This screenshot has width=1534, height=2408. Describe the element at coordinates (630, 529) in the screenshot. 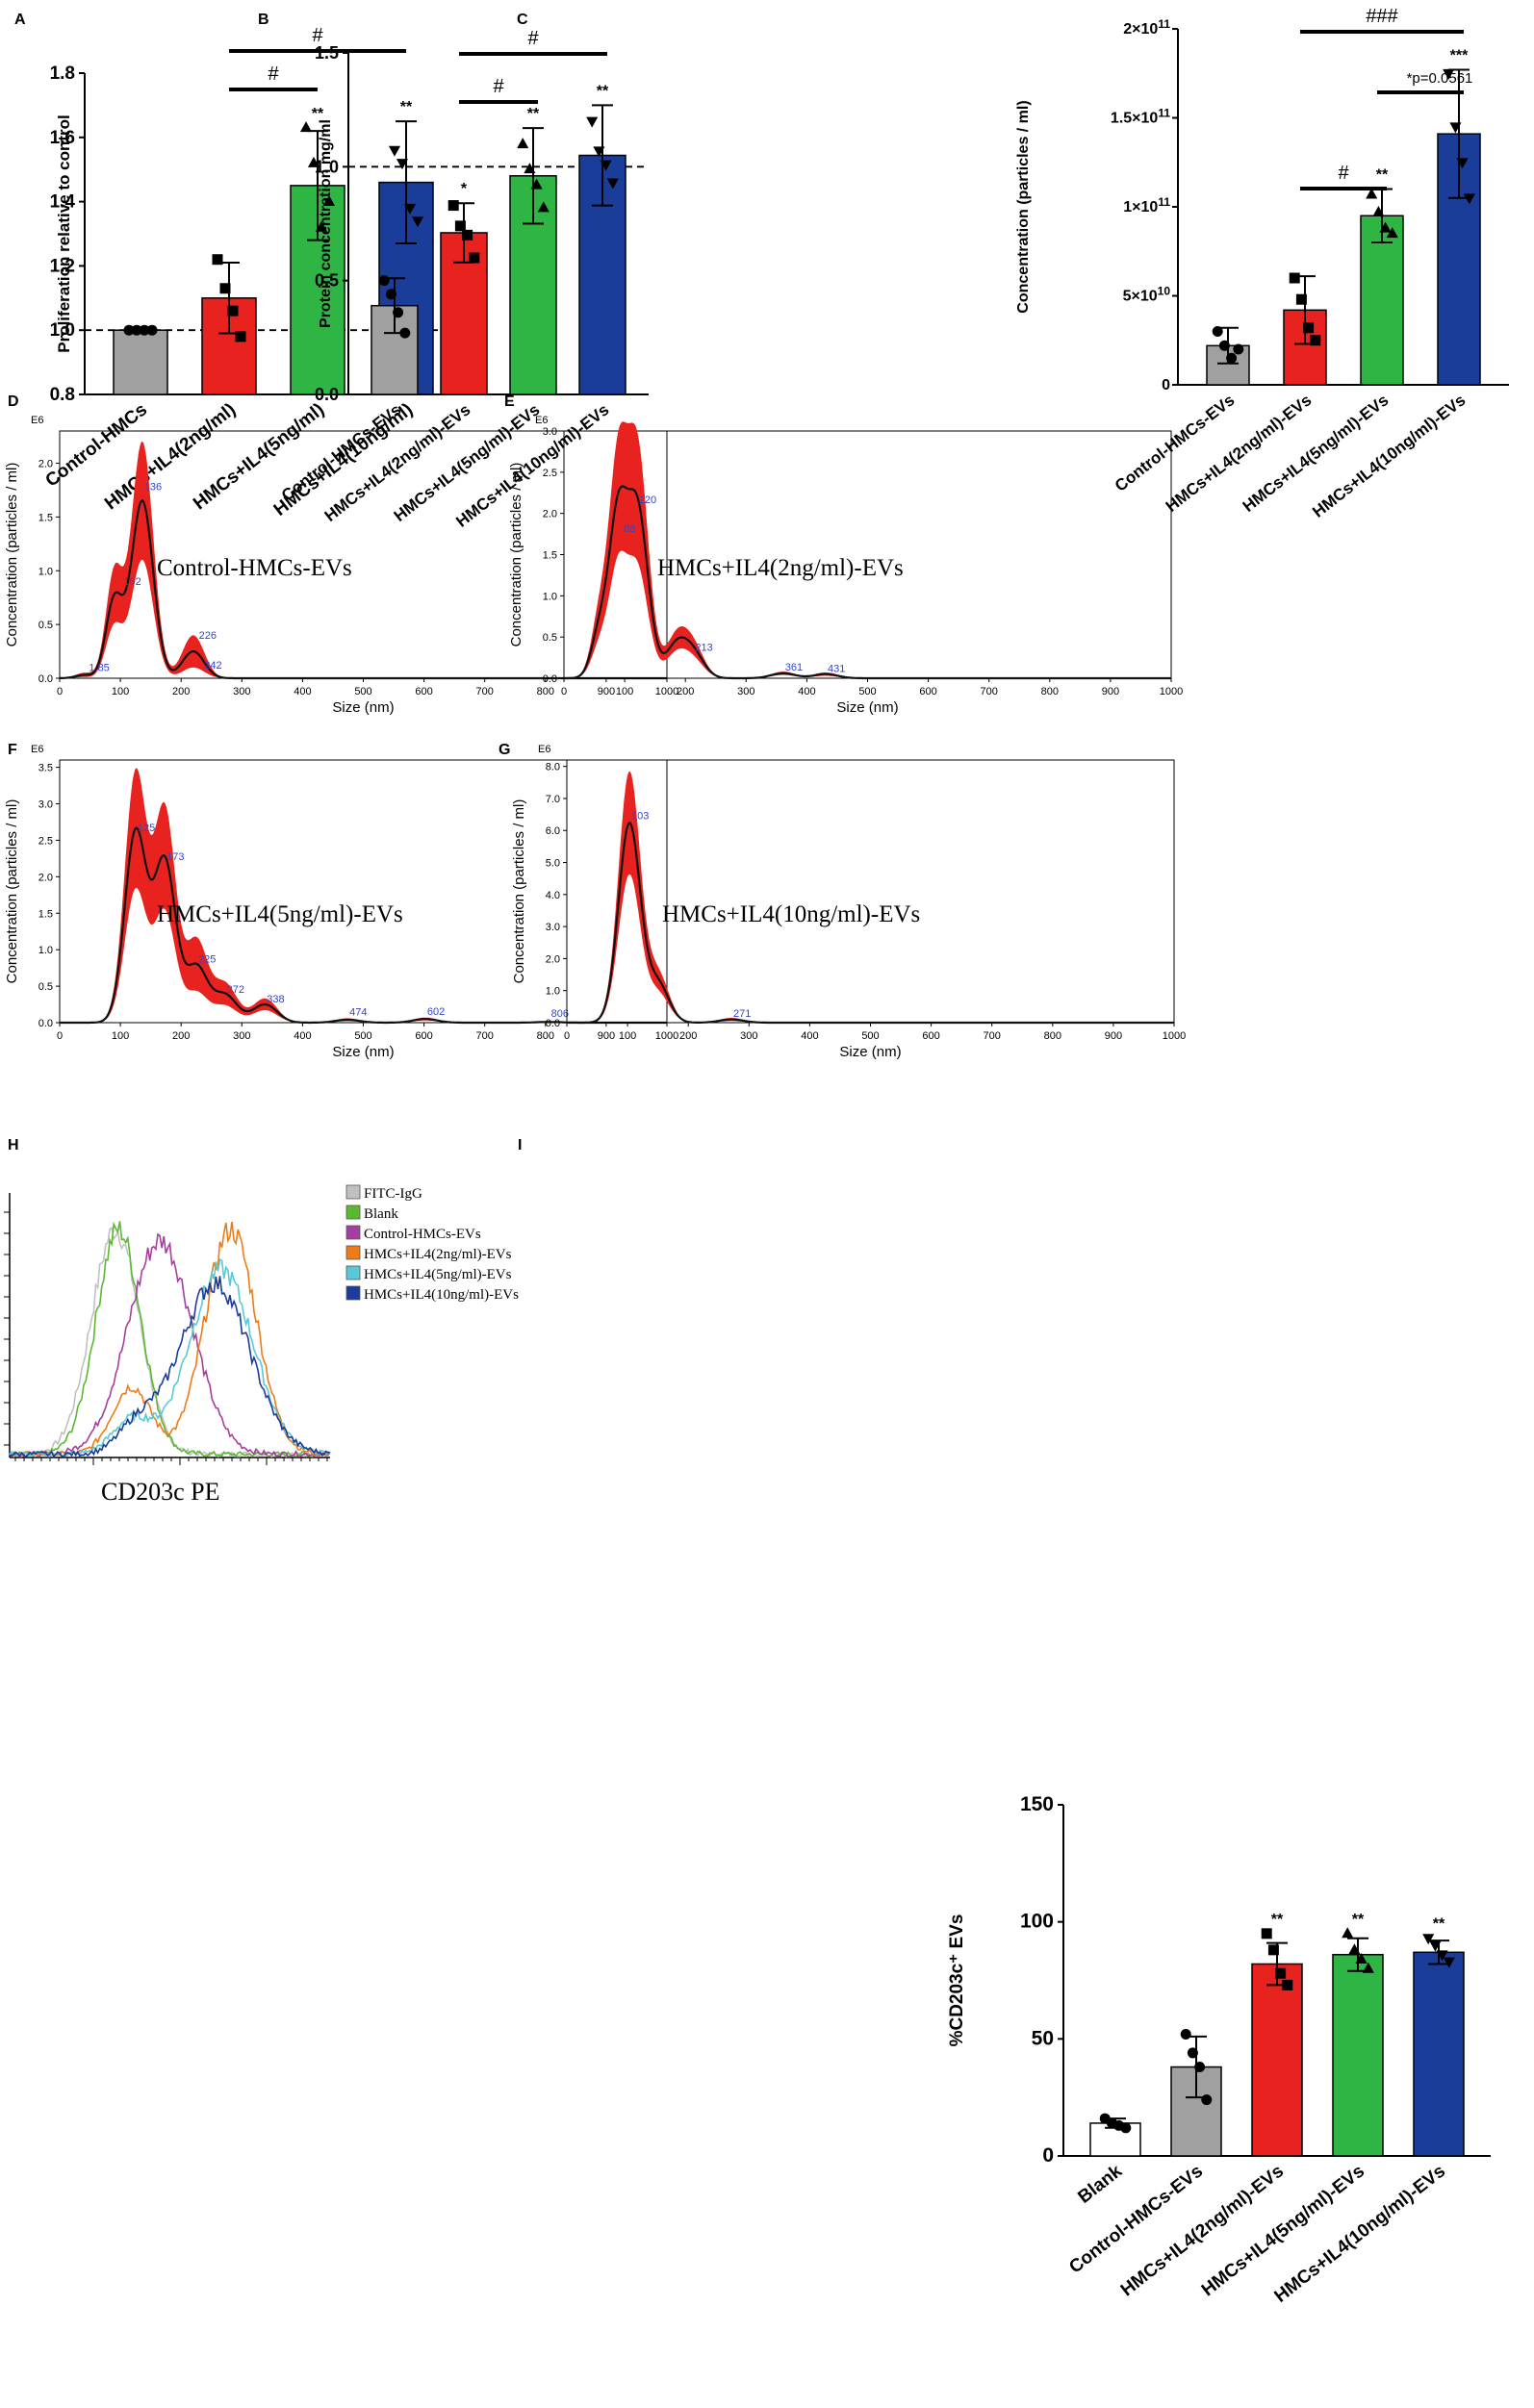

I see `peak-label: 88` at that location.